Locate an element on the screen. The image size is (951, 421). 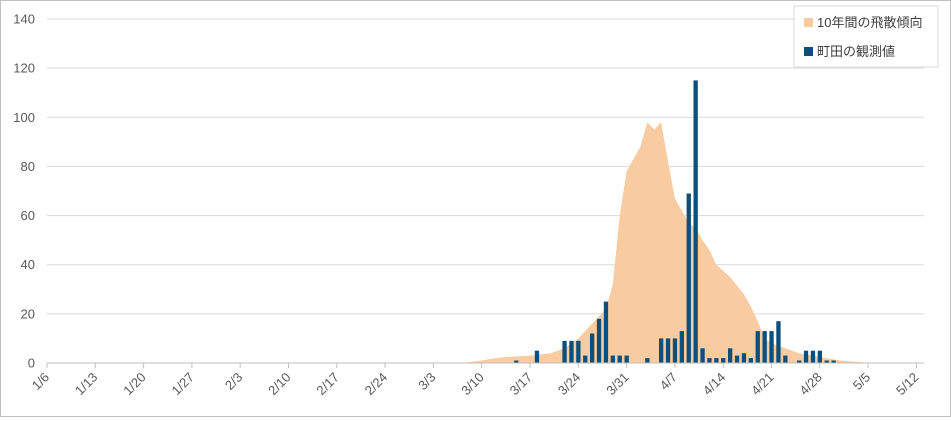
x-tick-label: 1/27 is located at coordinates (183, 384).